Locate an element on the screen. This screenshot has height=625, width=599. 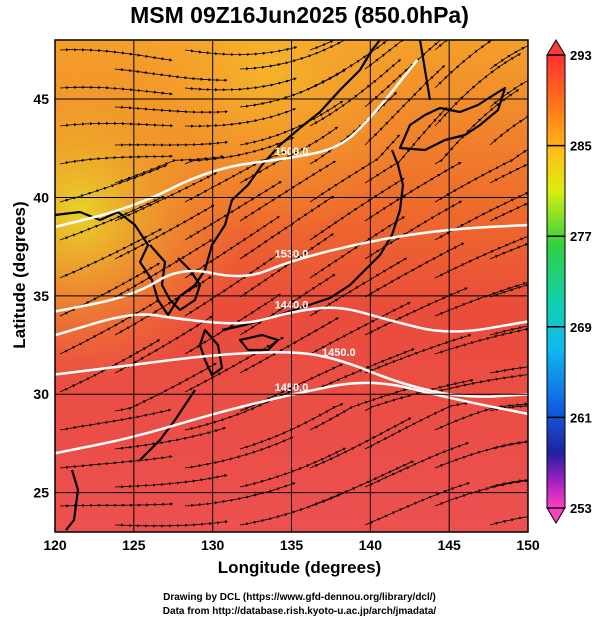
colorbar-top-arrow is located at coordinates (556, 47).